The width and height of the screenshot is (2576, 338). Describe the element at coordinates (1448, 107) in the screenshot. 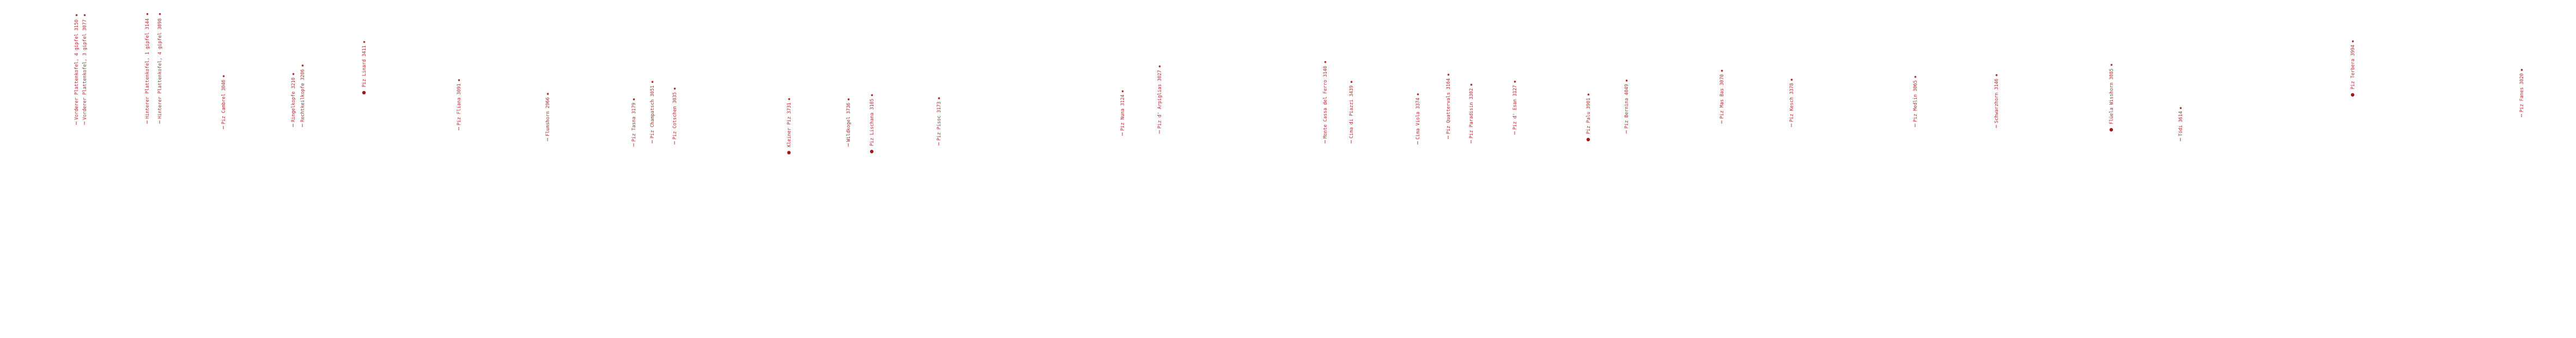

I see `peak-name-elevation: Piz Quattervals 3164` at that location.